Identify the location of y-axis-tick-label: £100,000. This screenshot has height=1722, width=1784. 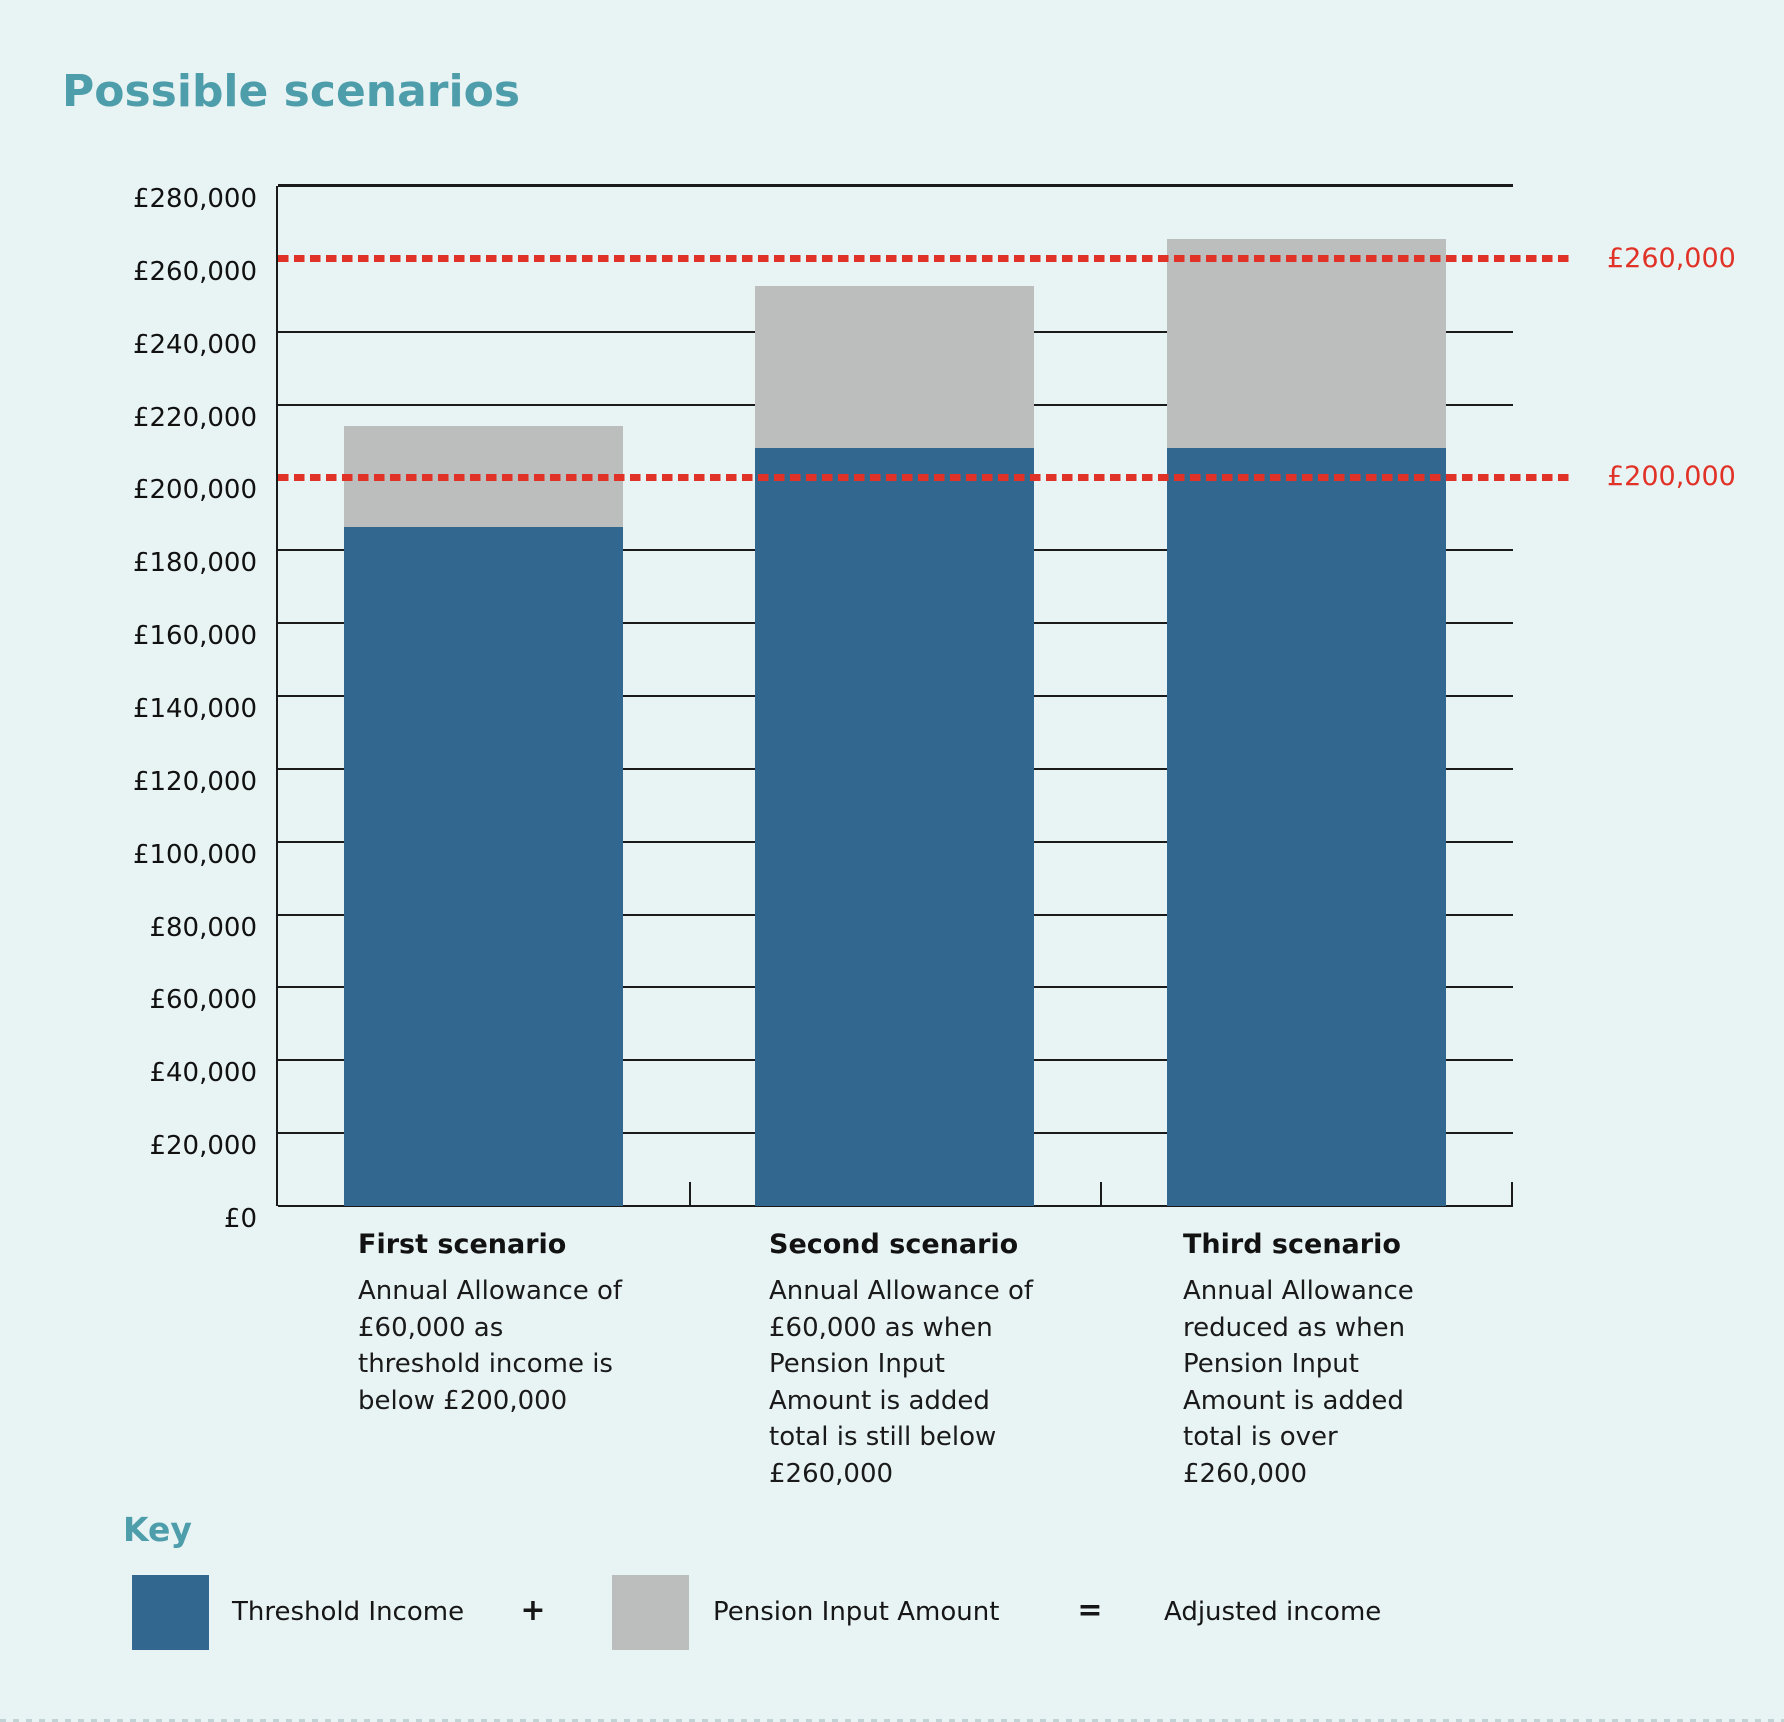
(194, 854).